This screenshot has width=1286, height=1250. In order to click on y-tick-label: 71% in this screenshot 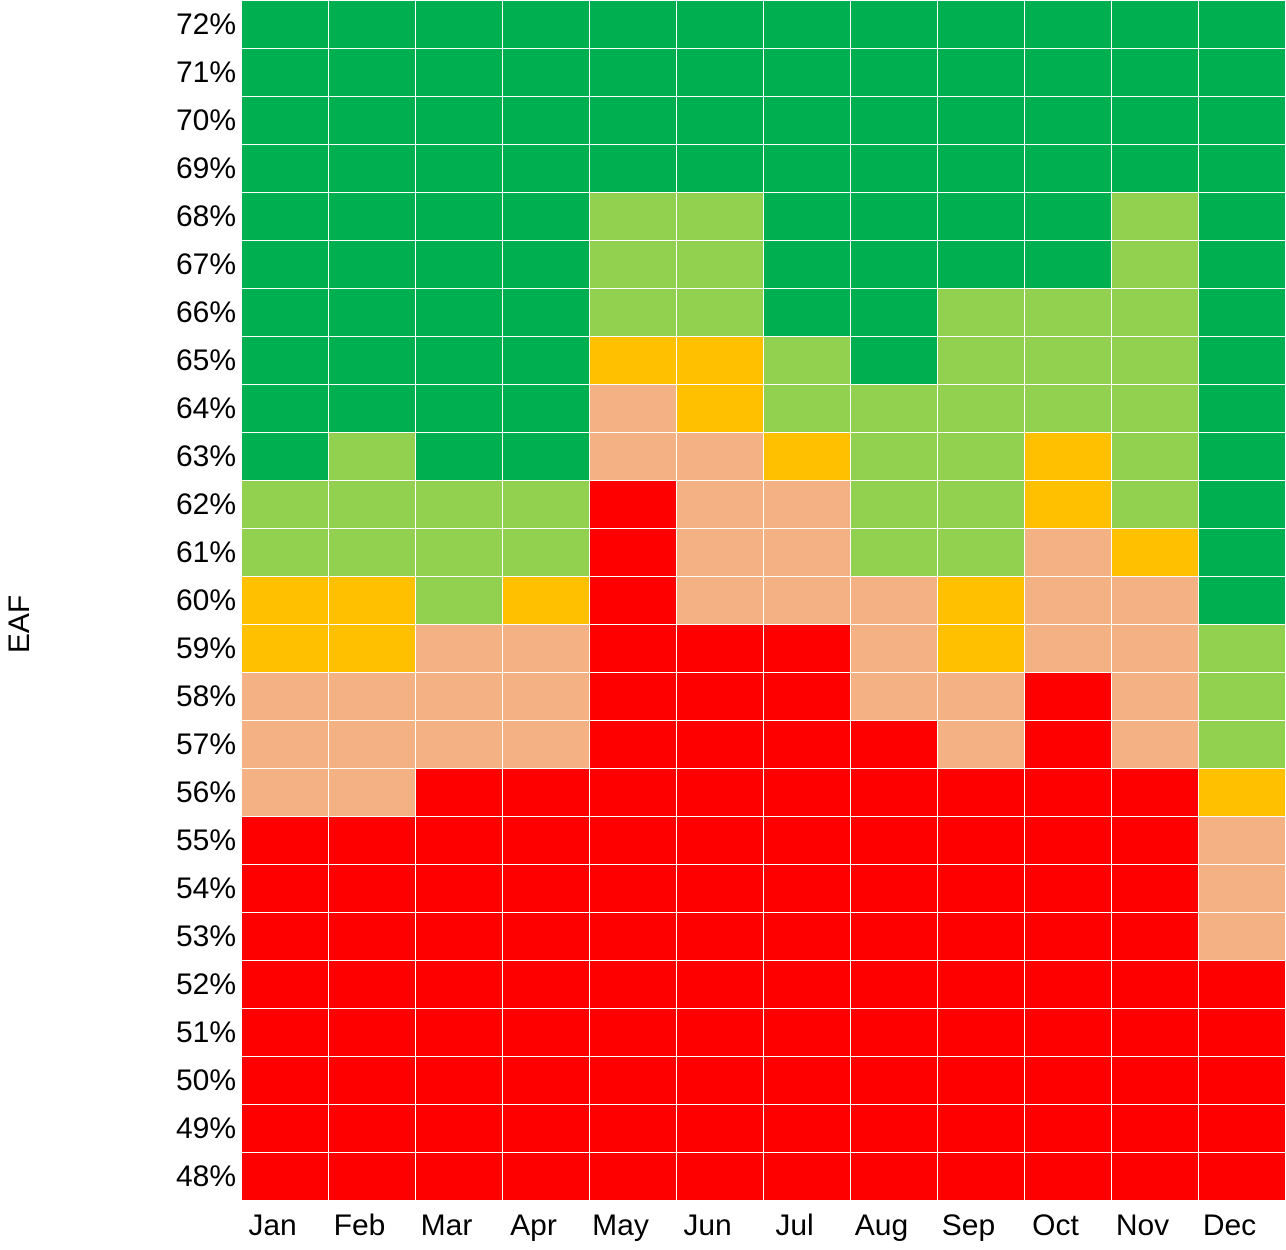, I will do `click(205, 72)`.